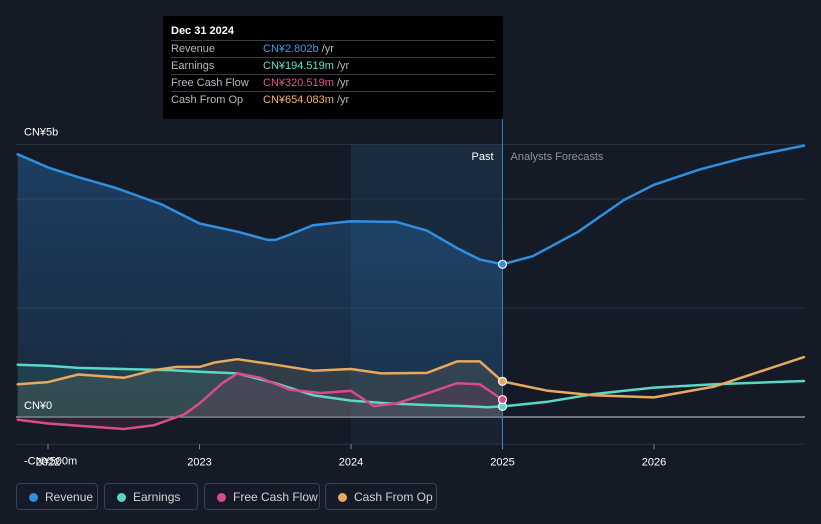  What do you see at coordinates (69, 497) in the screenshot?
I see `legend-label: Revenue` at bounding box center [69, 497].